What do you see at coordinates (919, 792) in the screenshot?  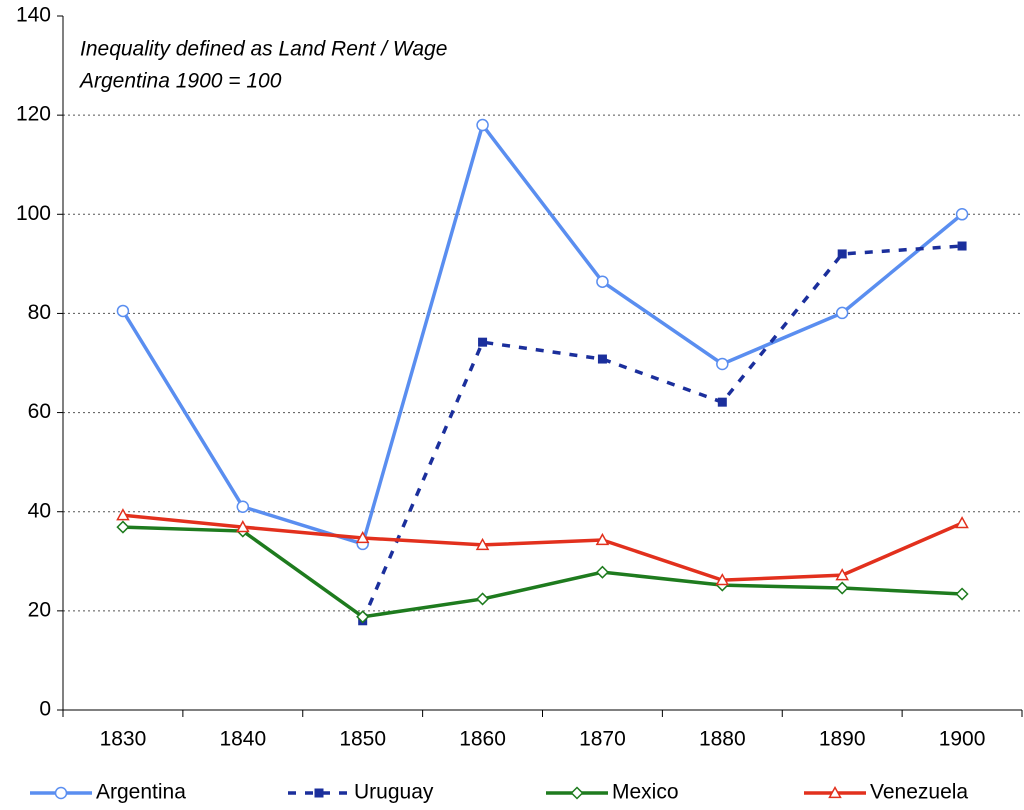 I see `legend-label: Venezuela` at bounding box center [919, 792].